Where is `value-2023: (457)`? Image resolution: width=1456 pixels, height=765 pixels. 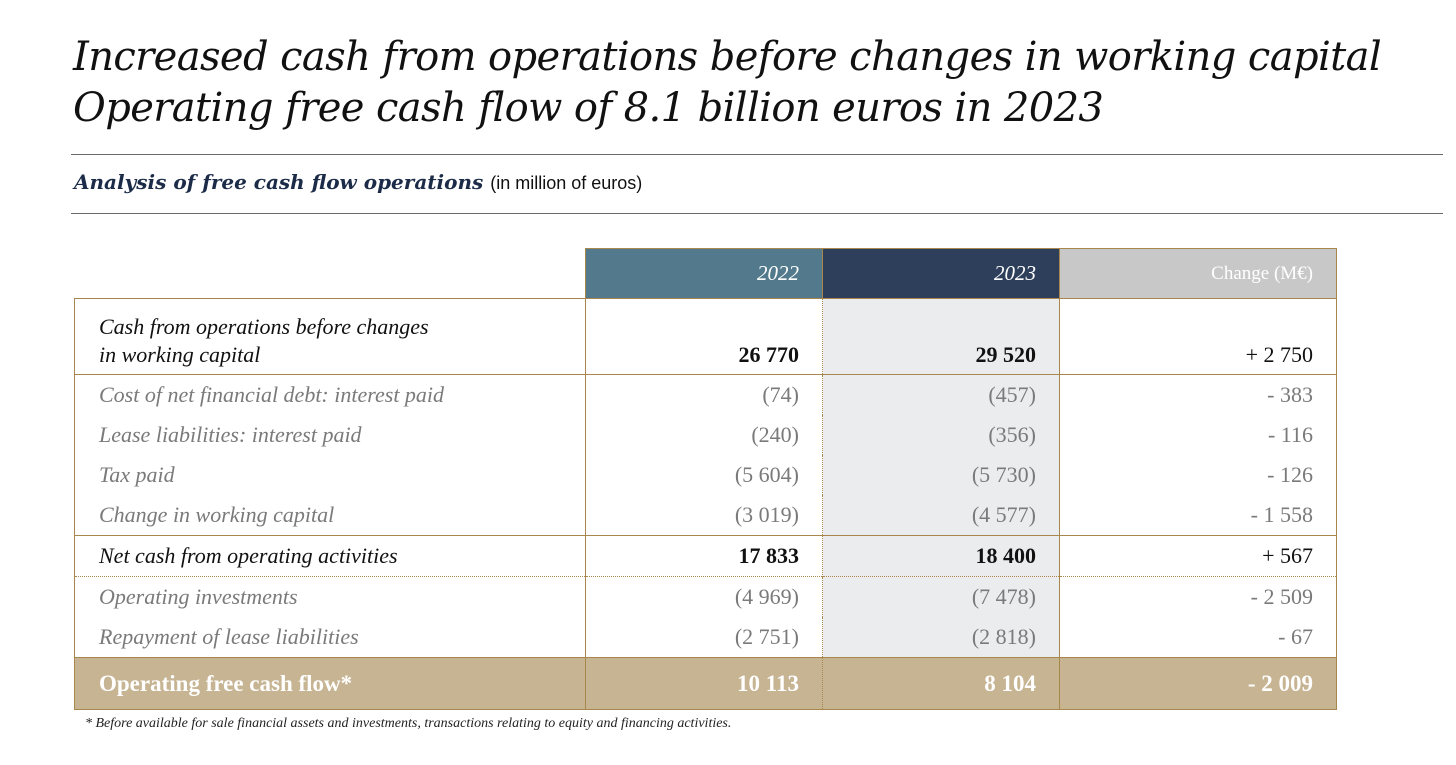 value-2023: (457) is located at coordinates (941, 394).